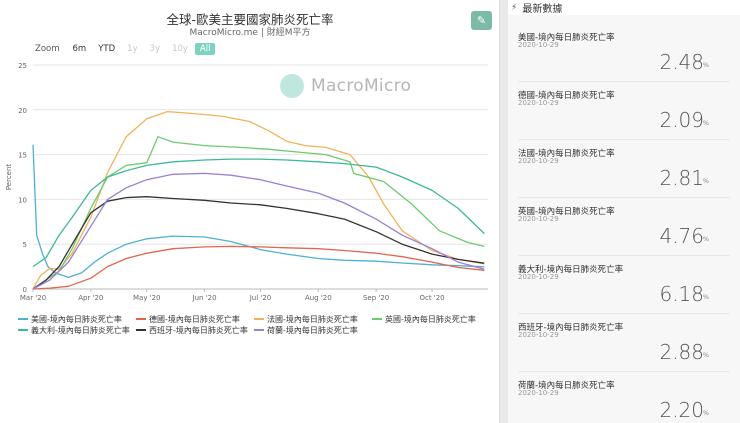 The height and width of the screenshot is (423, 740). I want to click on x-tick-label: Aug '20, so click(318, 298).